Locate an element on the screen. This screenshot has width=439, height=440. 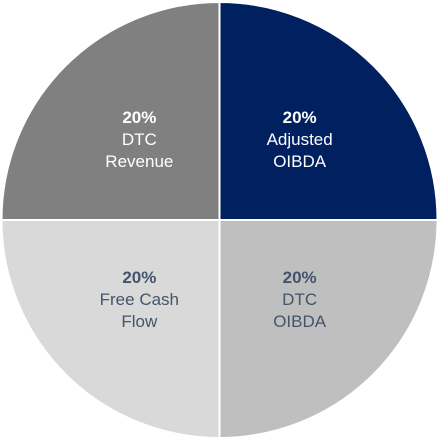
slice-label: 20% DTC Revenue is located at coordinates (139, 140).